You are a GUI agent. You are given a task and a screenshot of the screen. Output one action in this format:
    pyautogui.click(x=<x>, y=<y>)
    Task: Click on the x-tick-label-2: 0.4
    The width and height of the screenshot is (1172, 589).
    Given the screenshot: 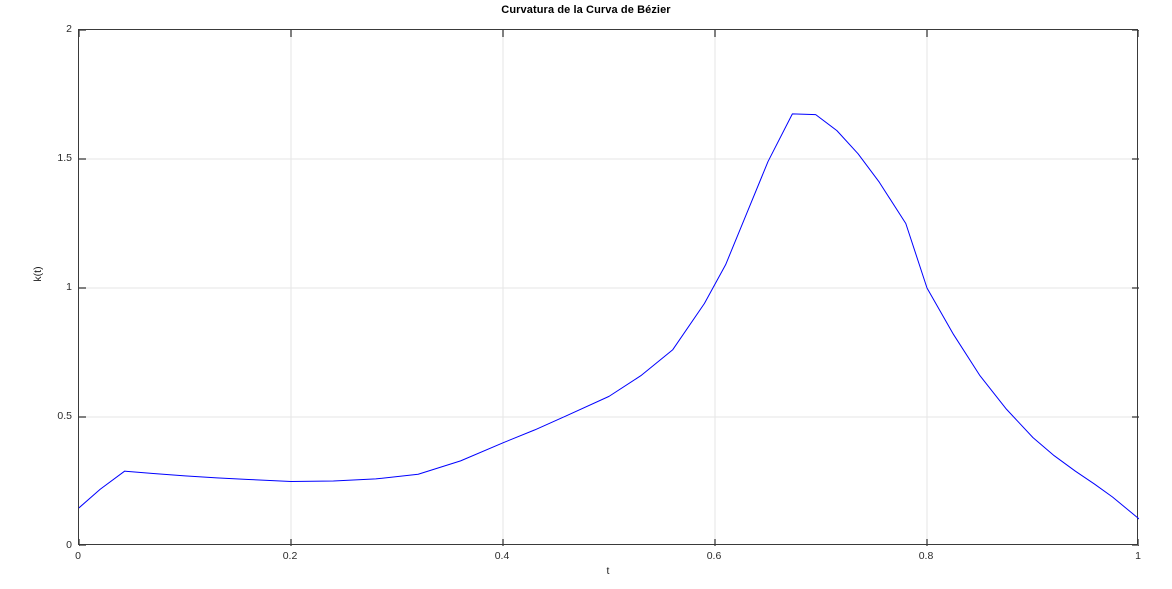 What is the action you would take?
    pyautogui.click(x=502, y=556)
    